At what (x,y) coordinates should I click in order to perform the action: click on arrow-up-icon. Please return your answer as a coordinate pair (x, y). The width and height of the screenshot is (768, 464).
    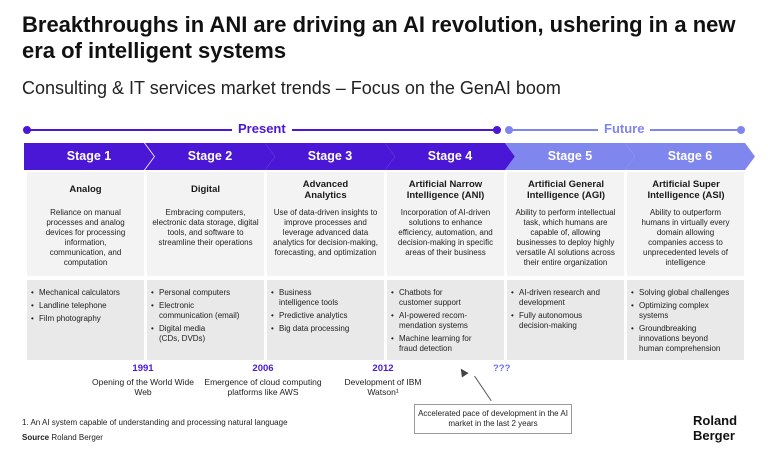
    Looking at the image, I should click on (463, 372).